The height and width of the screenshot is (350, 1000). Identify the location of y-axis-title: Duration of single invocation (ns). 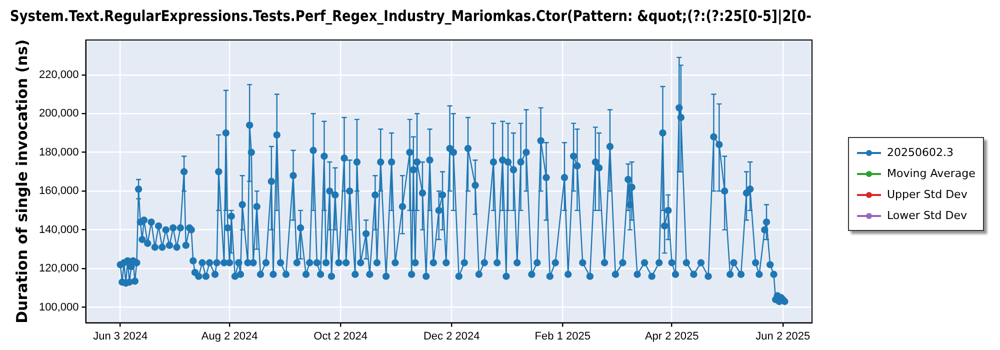
(21, 181).